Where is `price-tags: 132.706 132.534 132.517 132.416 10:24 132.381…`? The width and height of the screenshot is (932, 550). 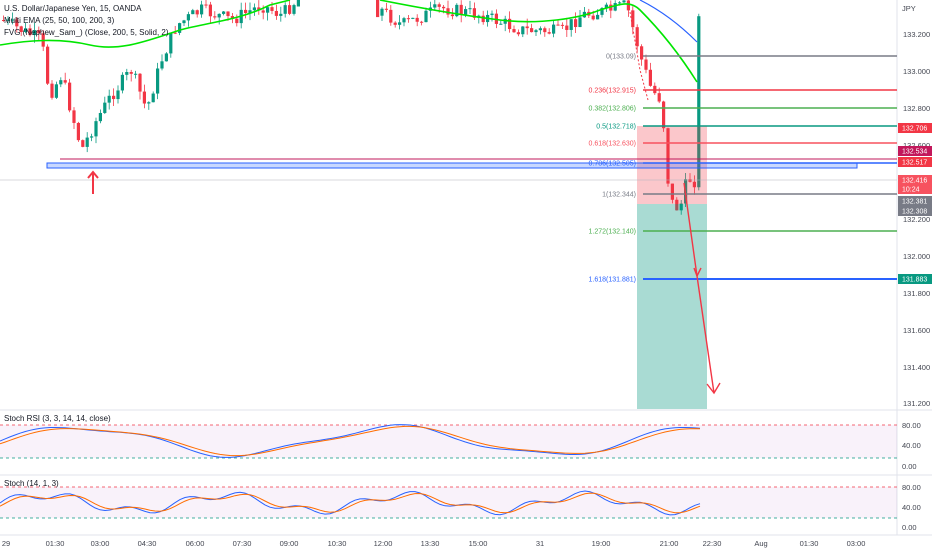
price-tags: 132.706 132.534 132.517 132.416 10:24 132.381… is located at coordinates (915, 203).